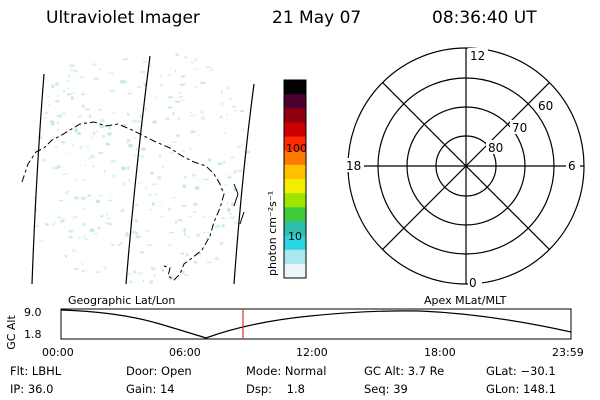  Describe the element at coordinates (159, 371) in the screenshot. I see `door-info: Door: Open` at that location.